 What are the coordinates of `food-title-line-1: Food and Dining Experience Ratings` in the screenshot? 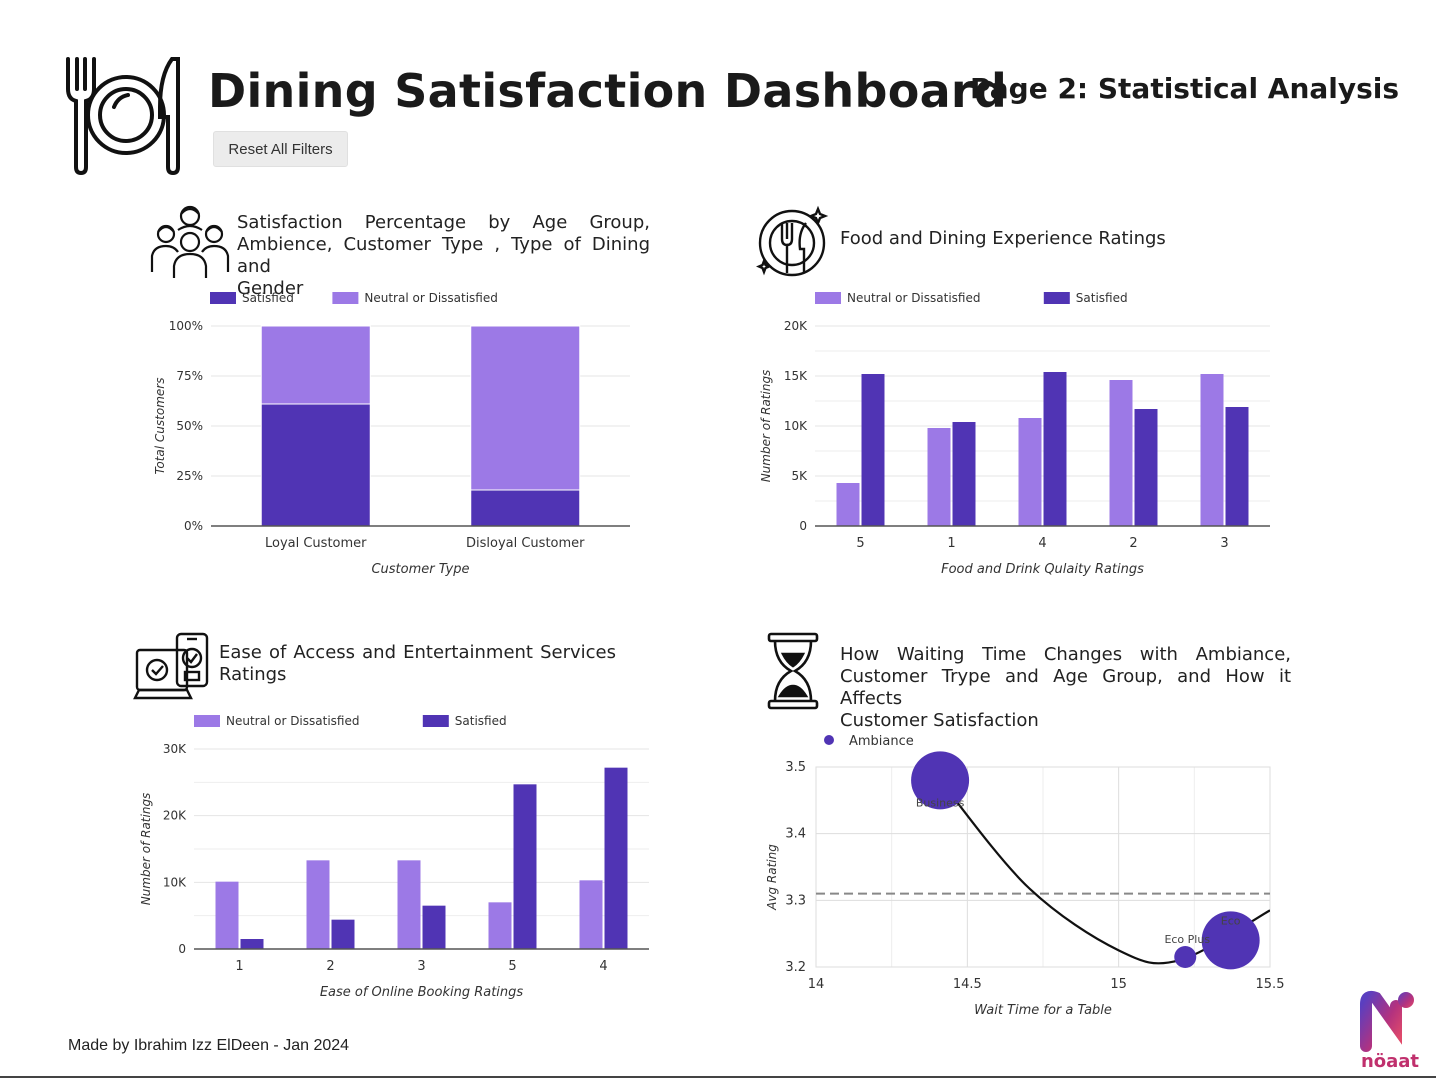 It's located at (1003, 238).